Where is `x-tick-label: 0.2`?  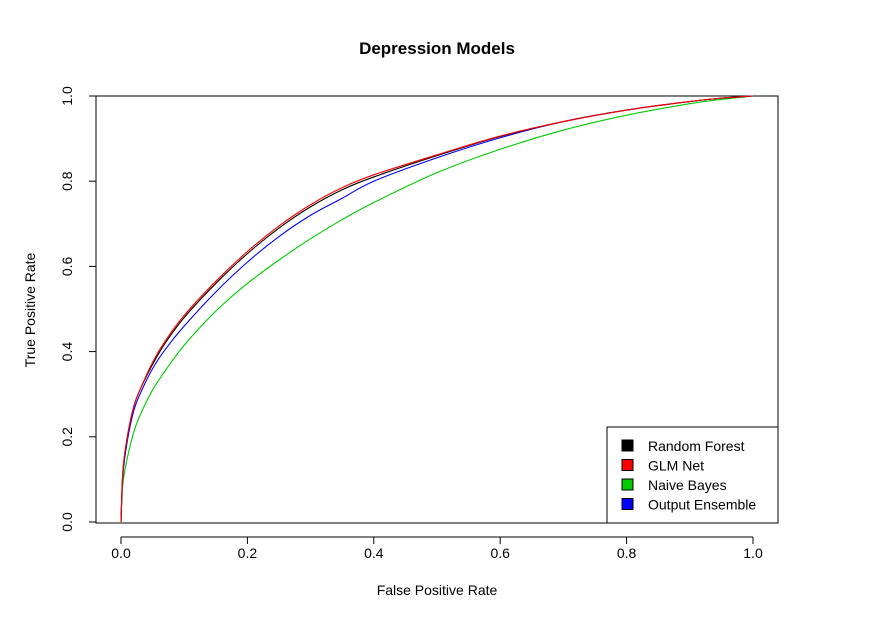 x-tick-label: 0.2 is located at coordinates (248, 553).